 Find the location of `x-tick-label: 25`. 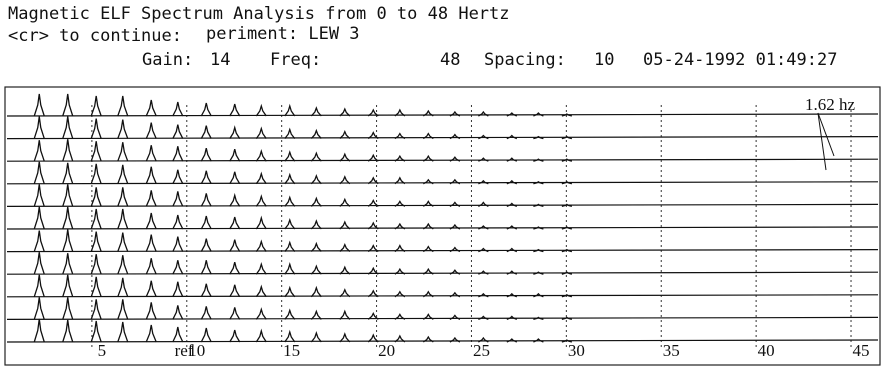

x-tick-label: 25 is located at coordinates (481, 350).